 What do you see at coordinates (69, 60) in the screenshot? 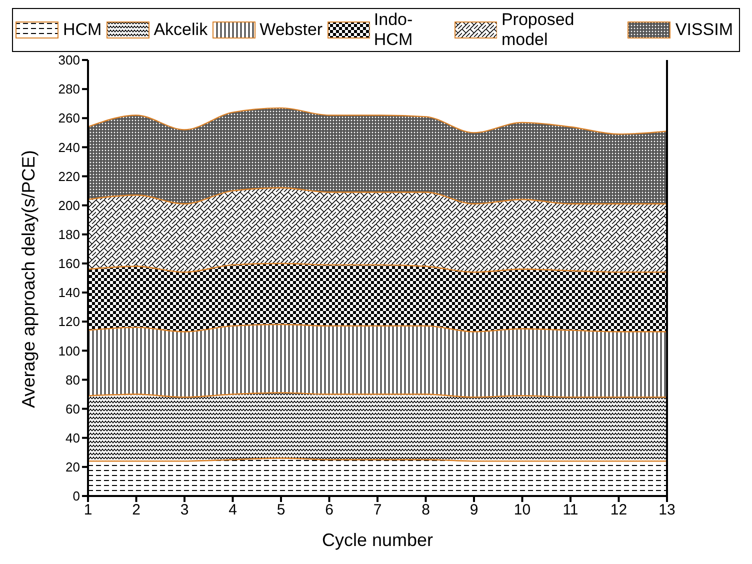
I see `y-tick-label: 300` at bounding box center [69, 60].